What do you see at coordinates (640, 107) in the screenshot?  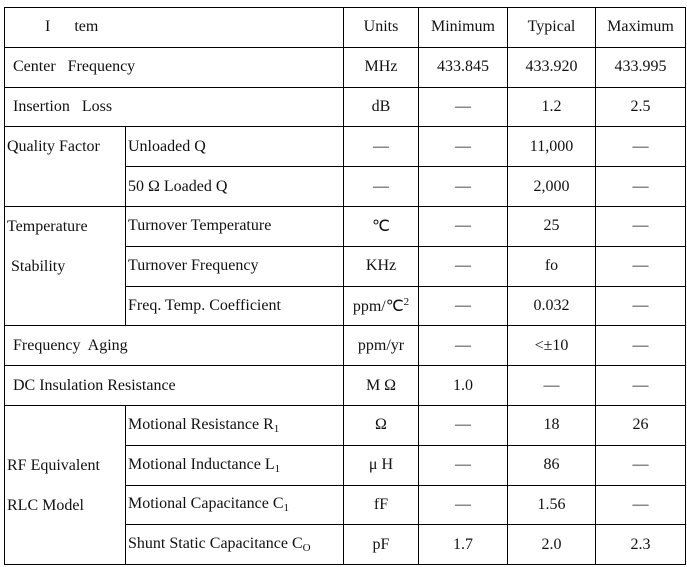 I see `maximum-cell: 2.5` at bounding box center [640, 107].